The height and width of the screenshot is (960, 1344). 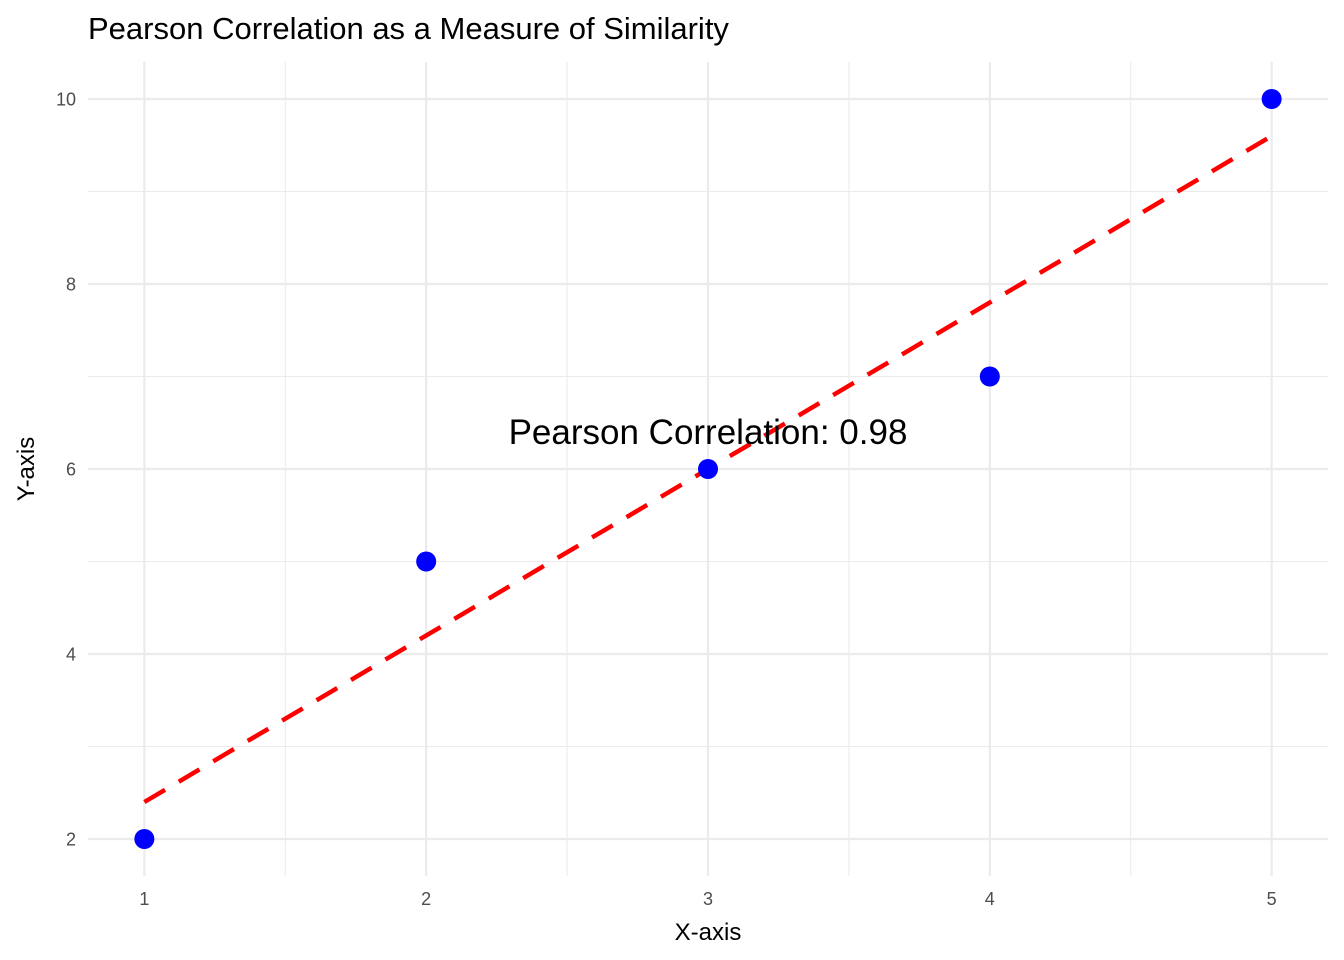 I want to click on y-tick-label: 8, so click(x=71, y=285).